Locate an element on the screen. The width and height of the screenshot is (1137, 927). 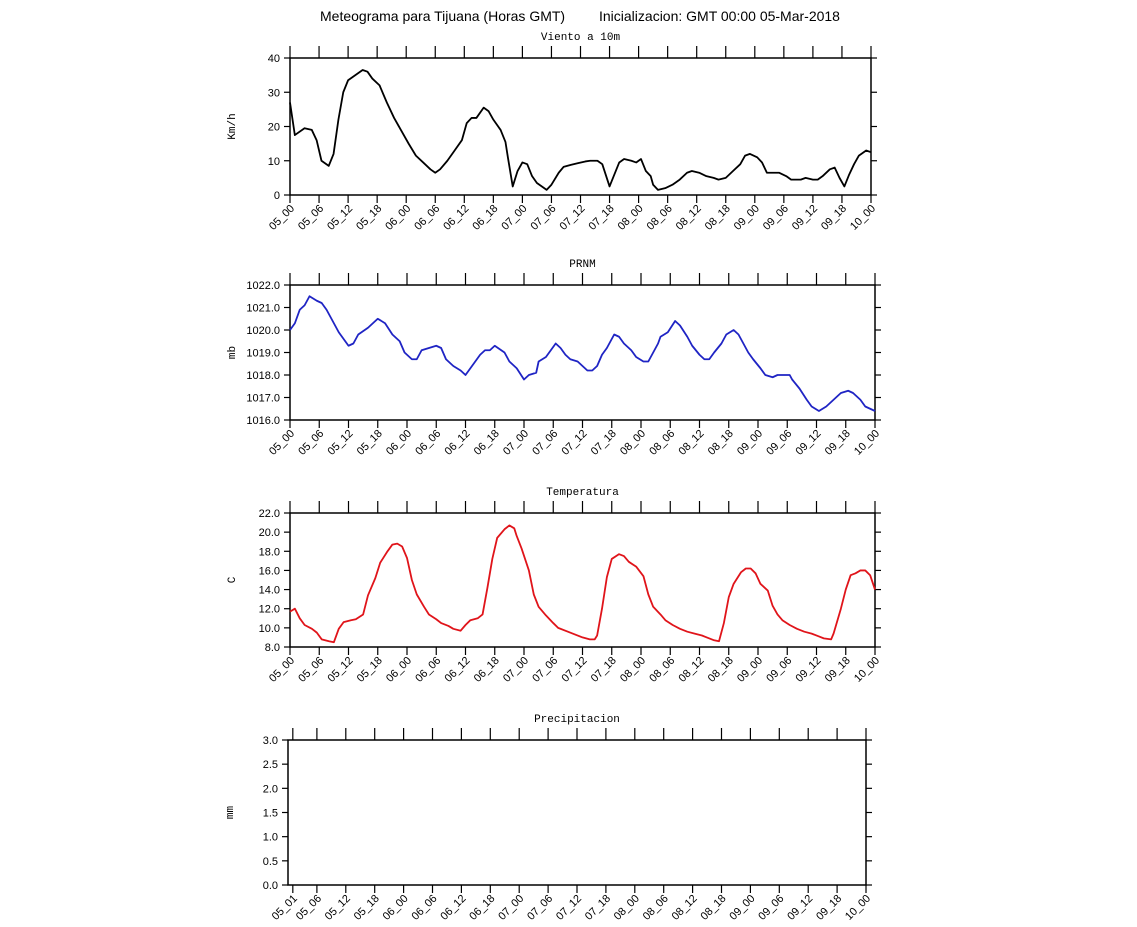
y-tick-label: 1021.0 is located at coordinates (263, 309).